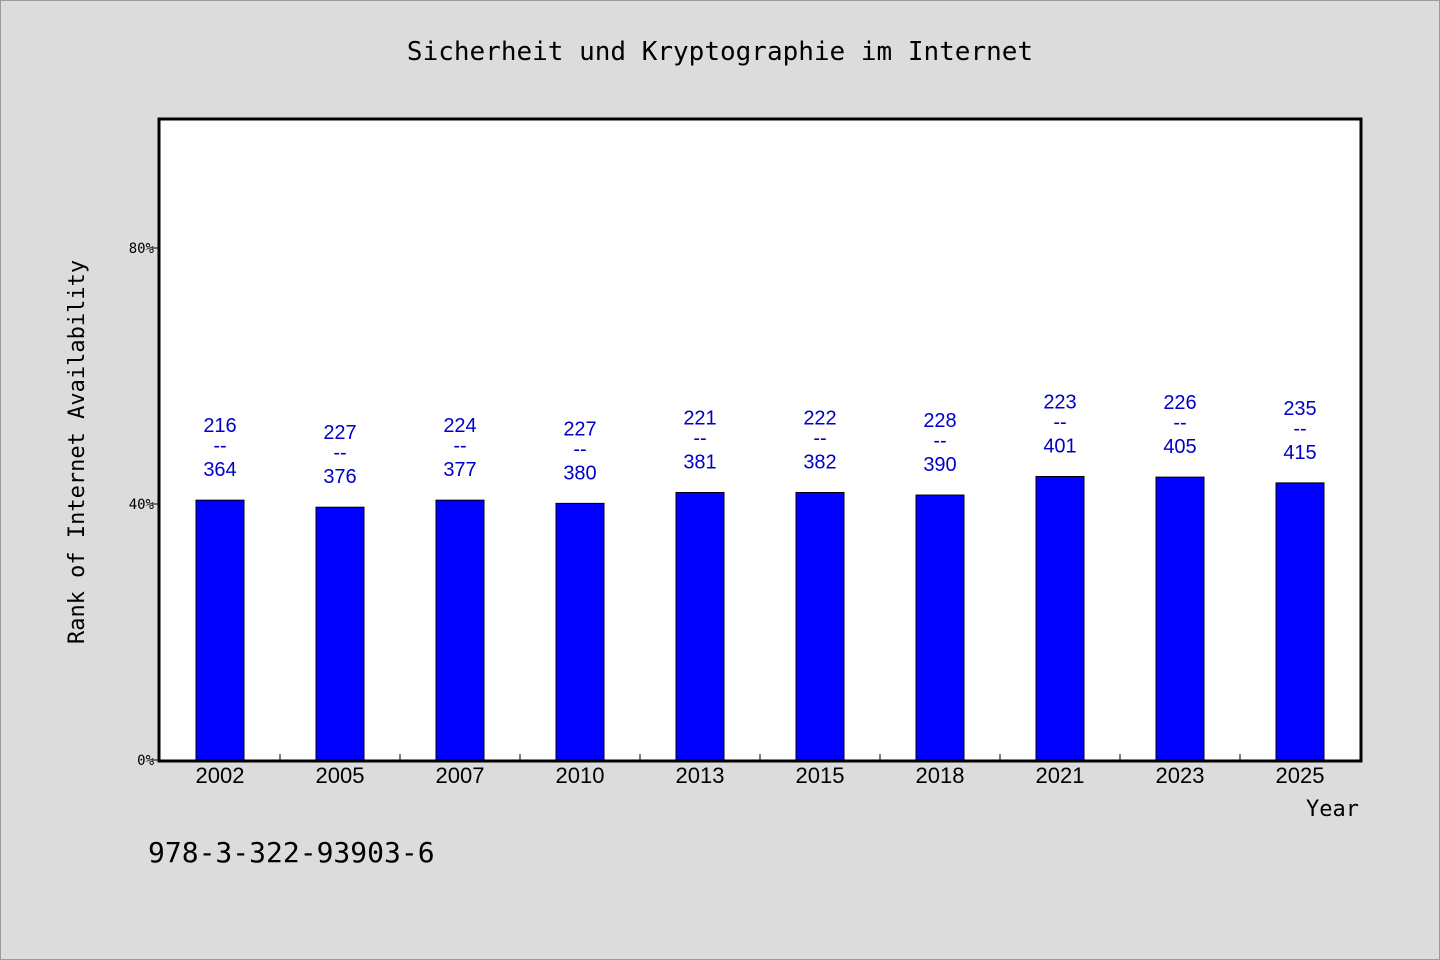 This screenshot has height=960, width=1440. I want to click on x-axis: 2002 2005 2007 2010 2013 2015 2018 2021 2023 2025, so click(760, 771).